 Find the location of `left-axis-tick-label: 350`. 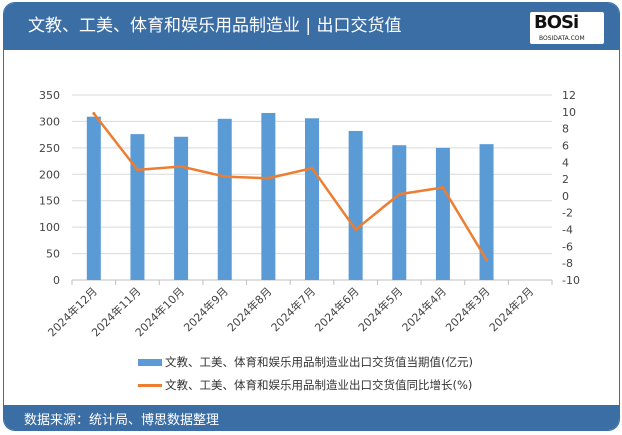

left-axis-tick-label: 350 is located at coordinates (49, 95).